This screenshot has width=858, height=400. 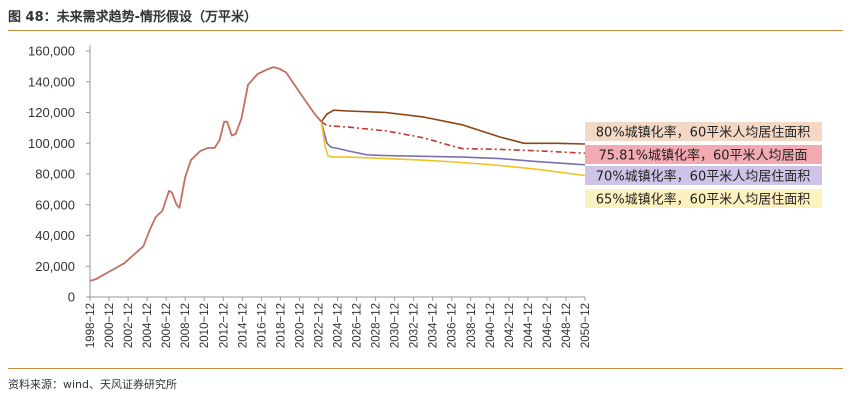 I want to click on x-tick-label: 2006−12, so click(x=167, y=325).